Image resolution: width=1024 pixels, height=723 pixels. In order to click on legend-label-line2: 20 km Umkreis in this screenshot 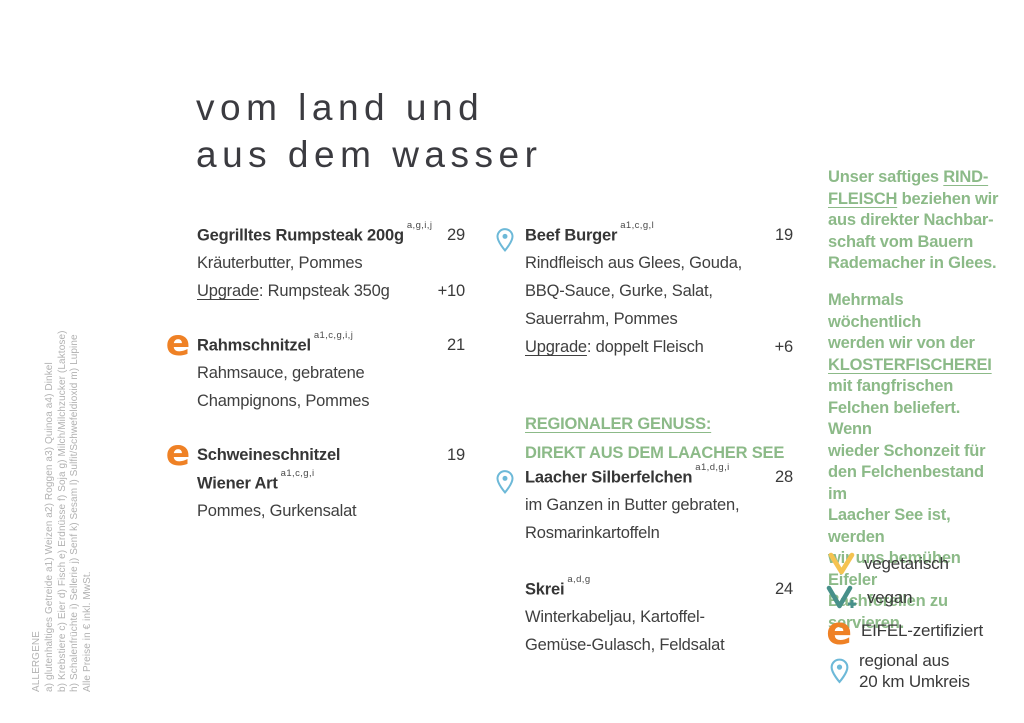, I will do `click(914, 681)`.